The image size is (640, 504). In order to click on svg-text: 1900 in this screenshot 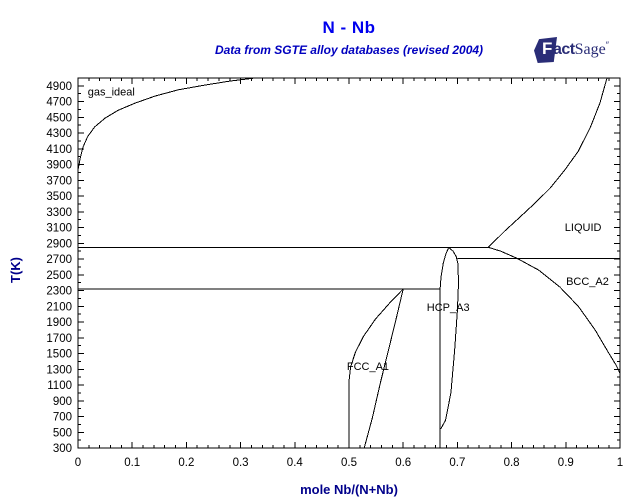, I will do `click(59, 323)`.